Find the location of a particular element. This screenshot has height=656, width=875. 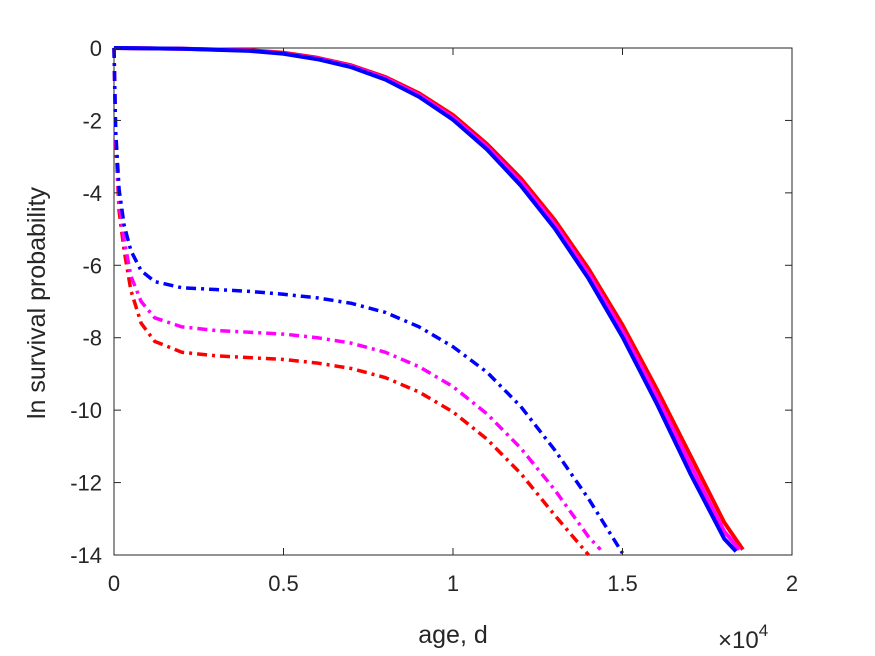

y-axis-label: ln survival probability is located at coordinates (37, 302).